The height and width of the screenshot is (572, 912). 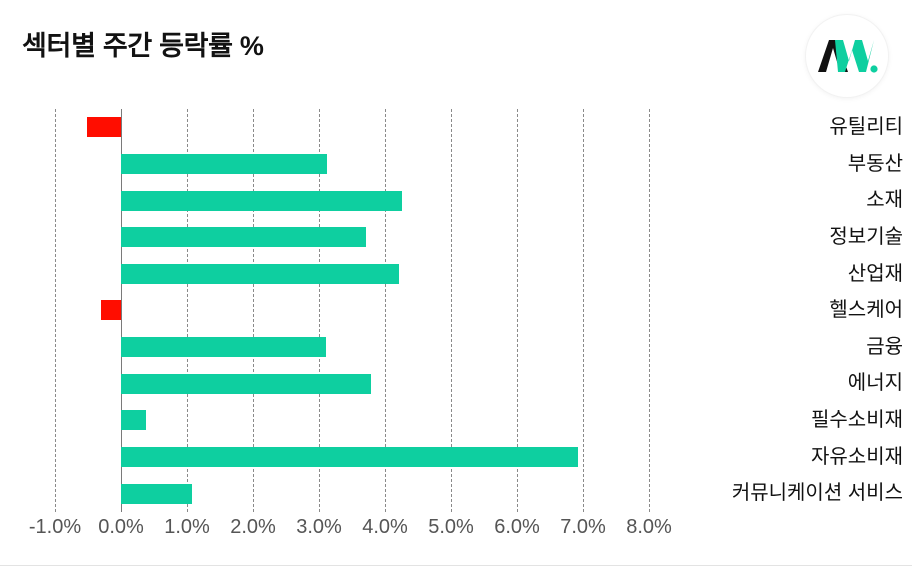 What do you see at coordinates (649, 527) in the screenshot?
I see `x-tick-label: 8.0%` at bounding box center [649, 527].